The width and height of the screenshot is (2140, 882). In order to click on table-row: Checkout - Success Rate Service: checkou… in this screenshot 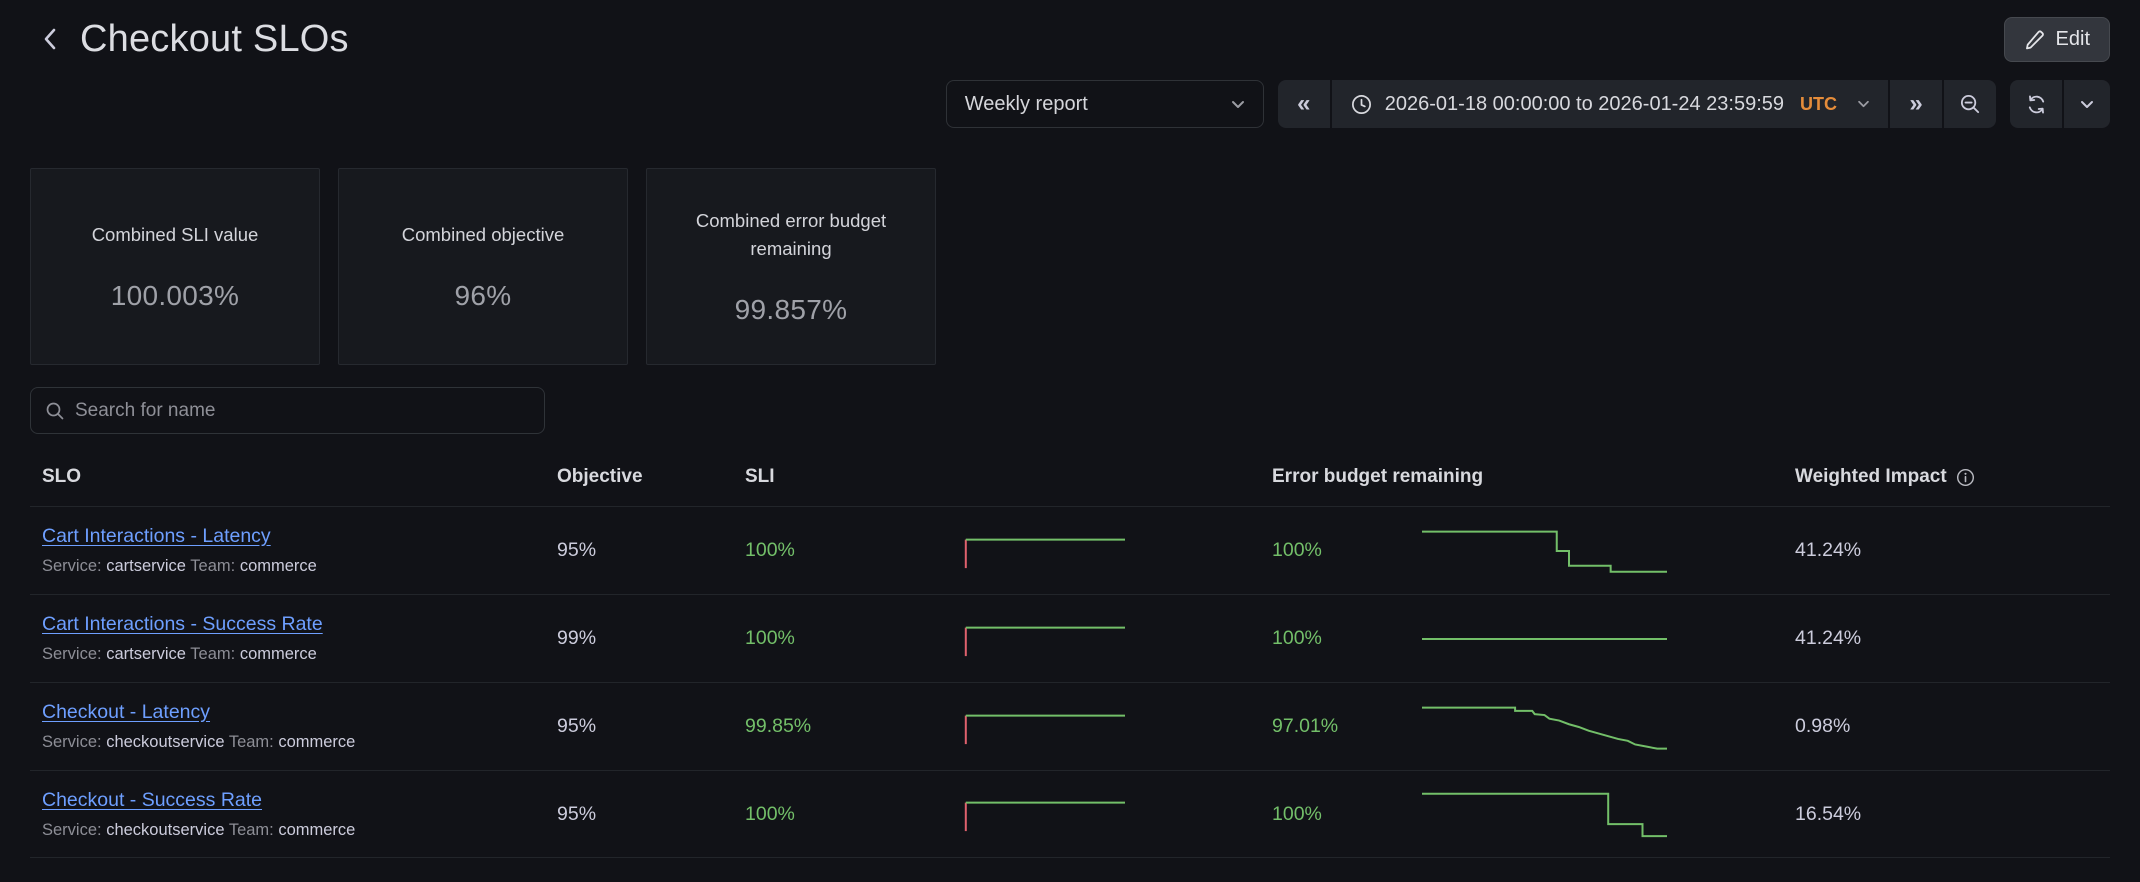, I will do `click(1070, 814)`.